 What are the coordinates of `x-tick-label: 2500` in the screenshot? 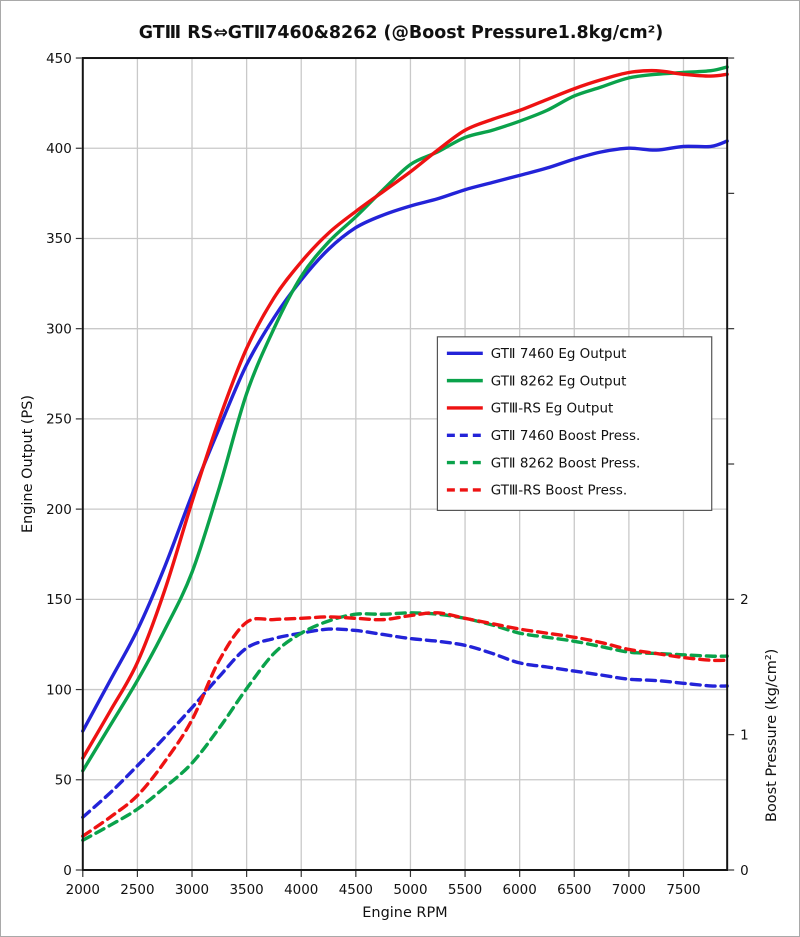 It's located at (137, 890).